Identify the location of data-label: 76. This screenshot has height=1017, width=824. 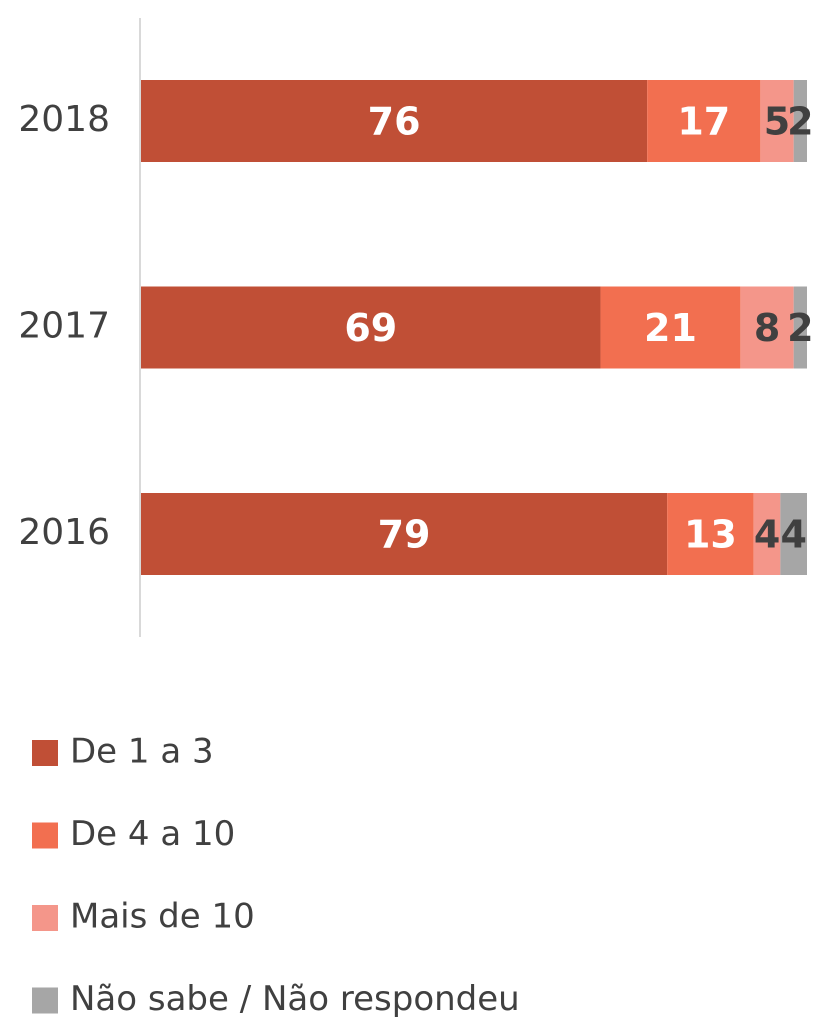
(394, 122).